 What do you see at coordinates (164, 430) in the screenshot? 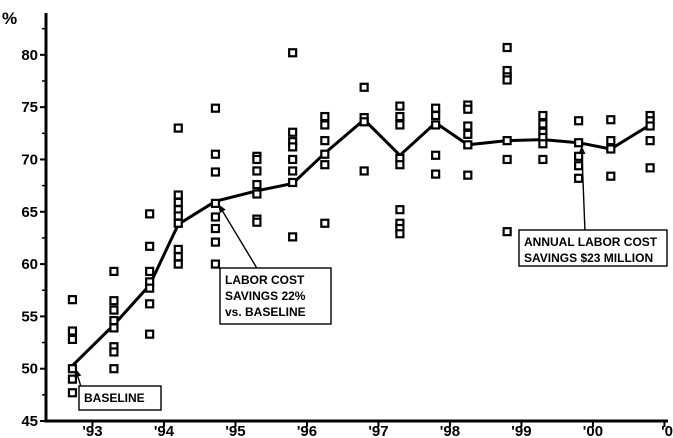
I see `x-tick-label: '94` at bounding box center [164, 430].